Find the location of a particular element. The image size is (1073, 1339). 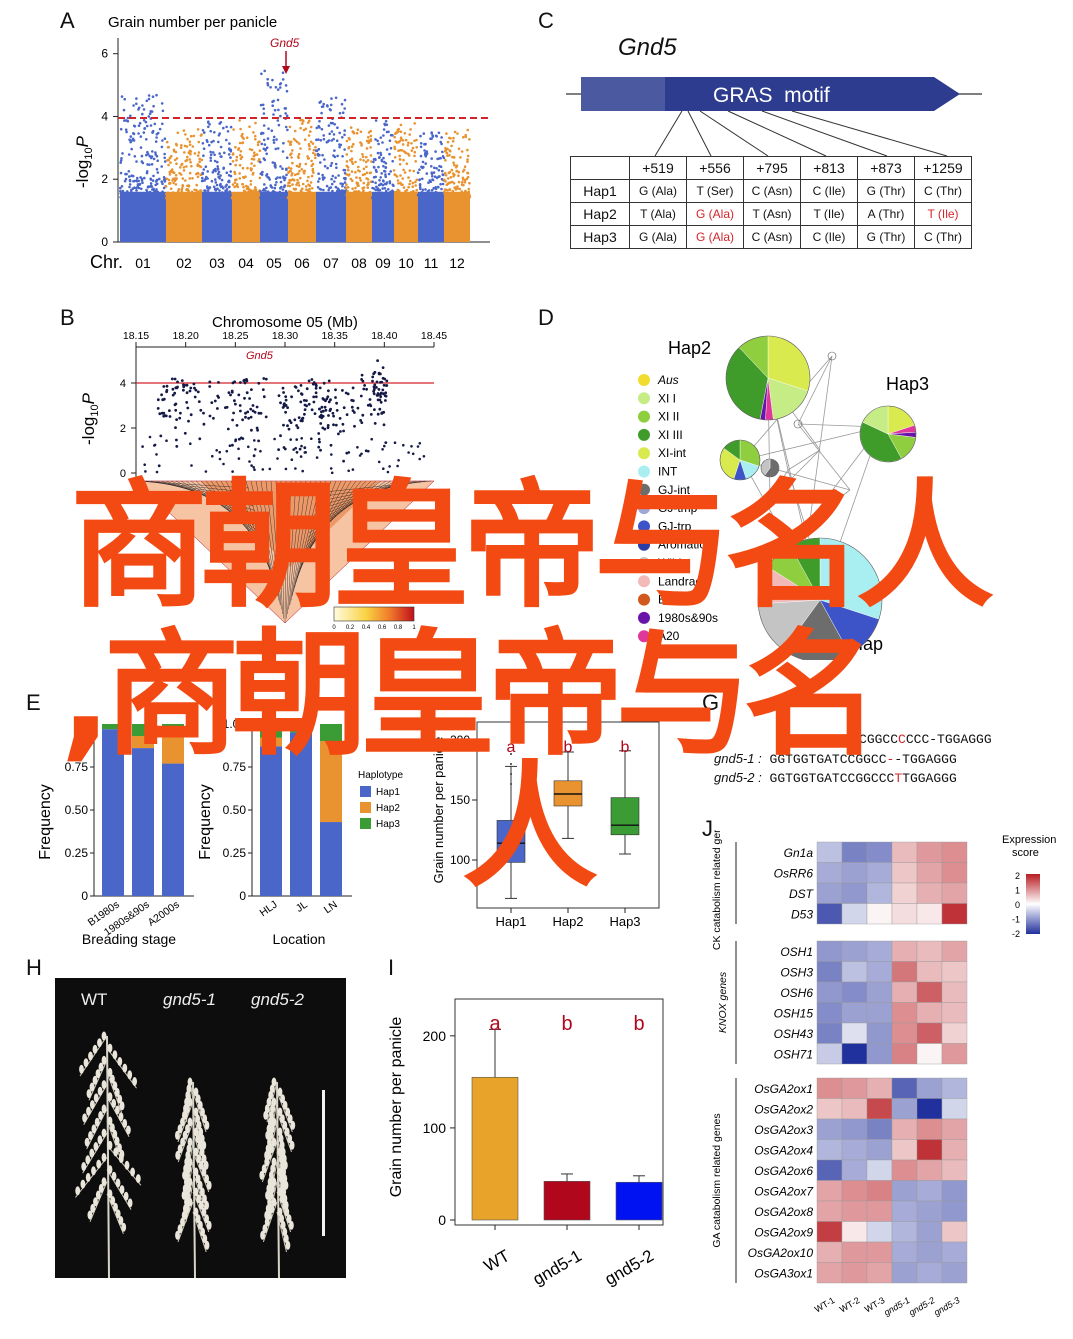

x-tick-label: 18.20 is located at coordinates (186, 336).